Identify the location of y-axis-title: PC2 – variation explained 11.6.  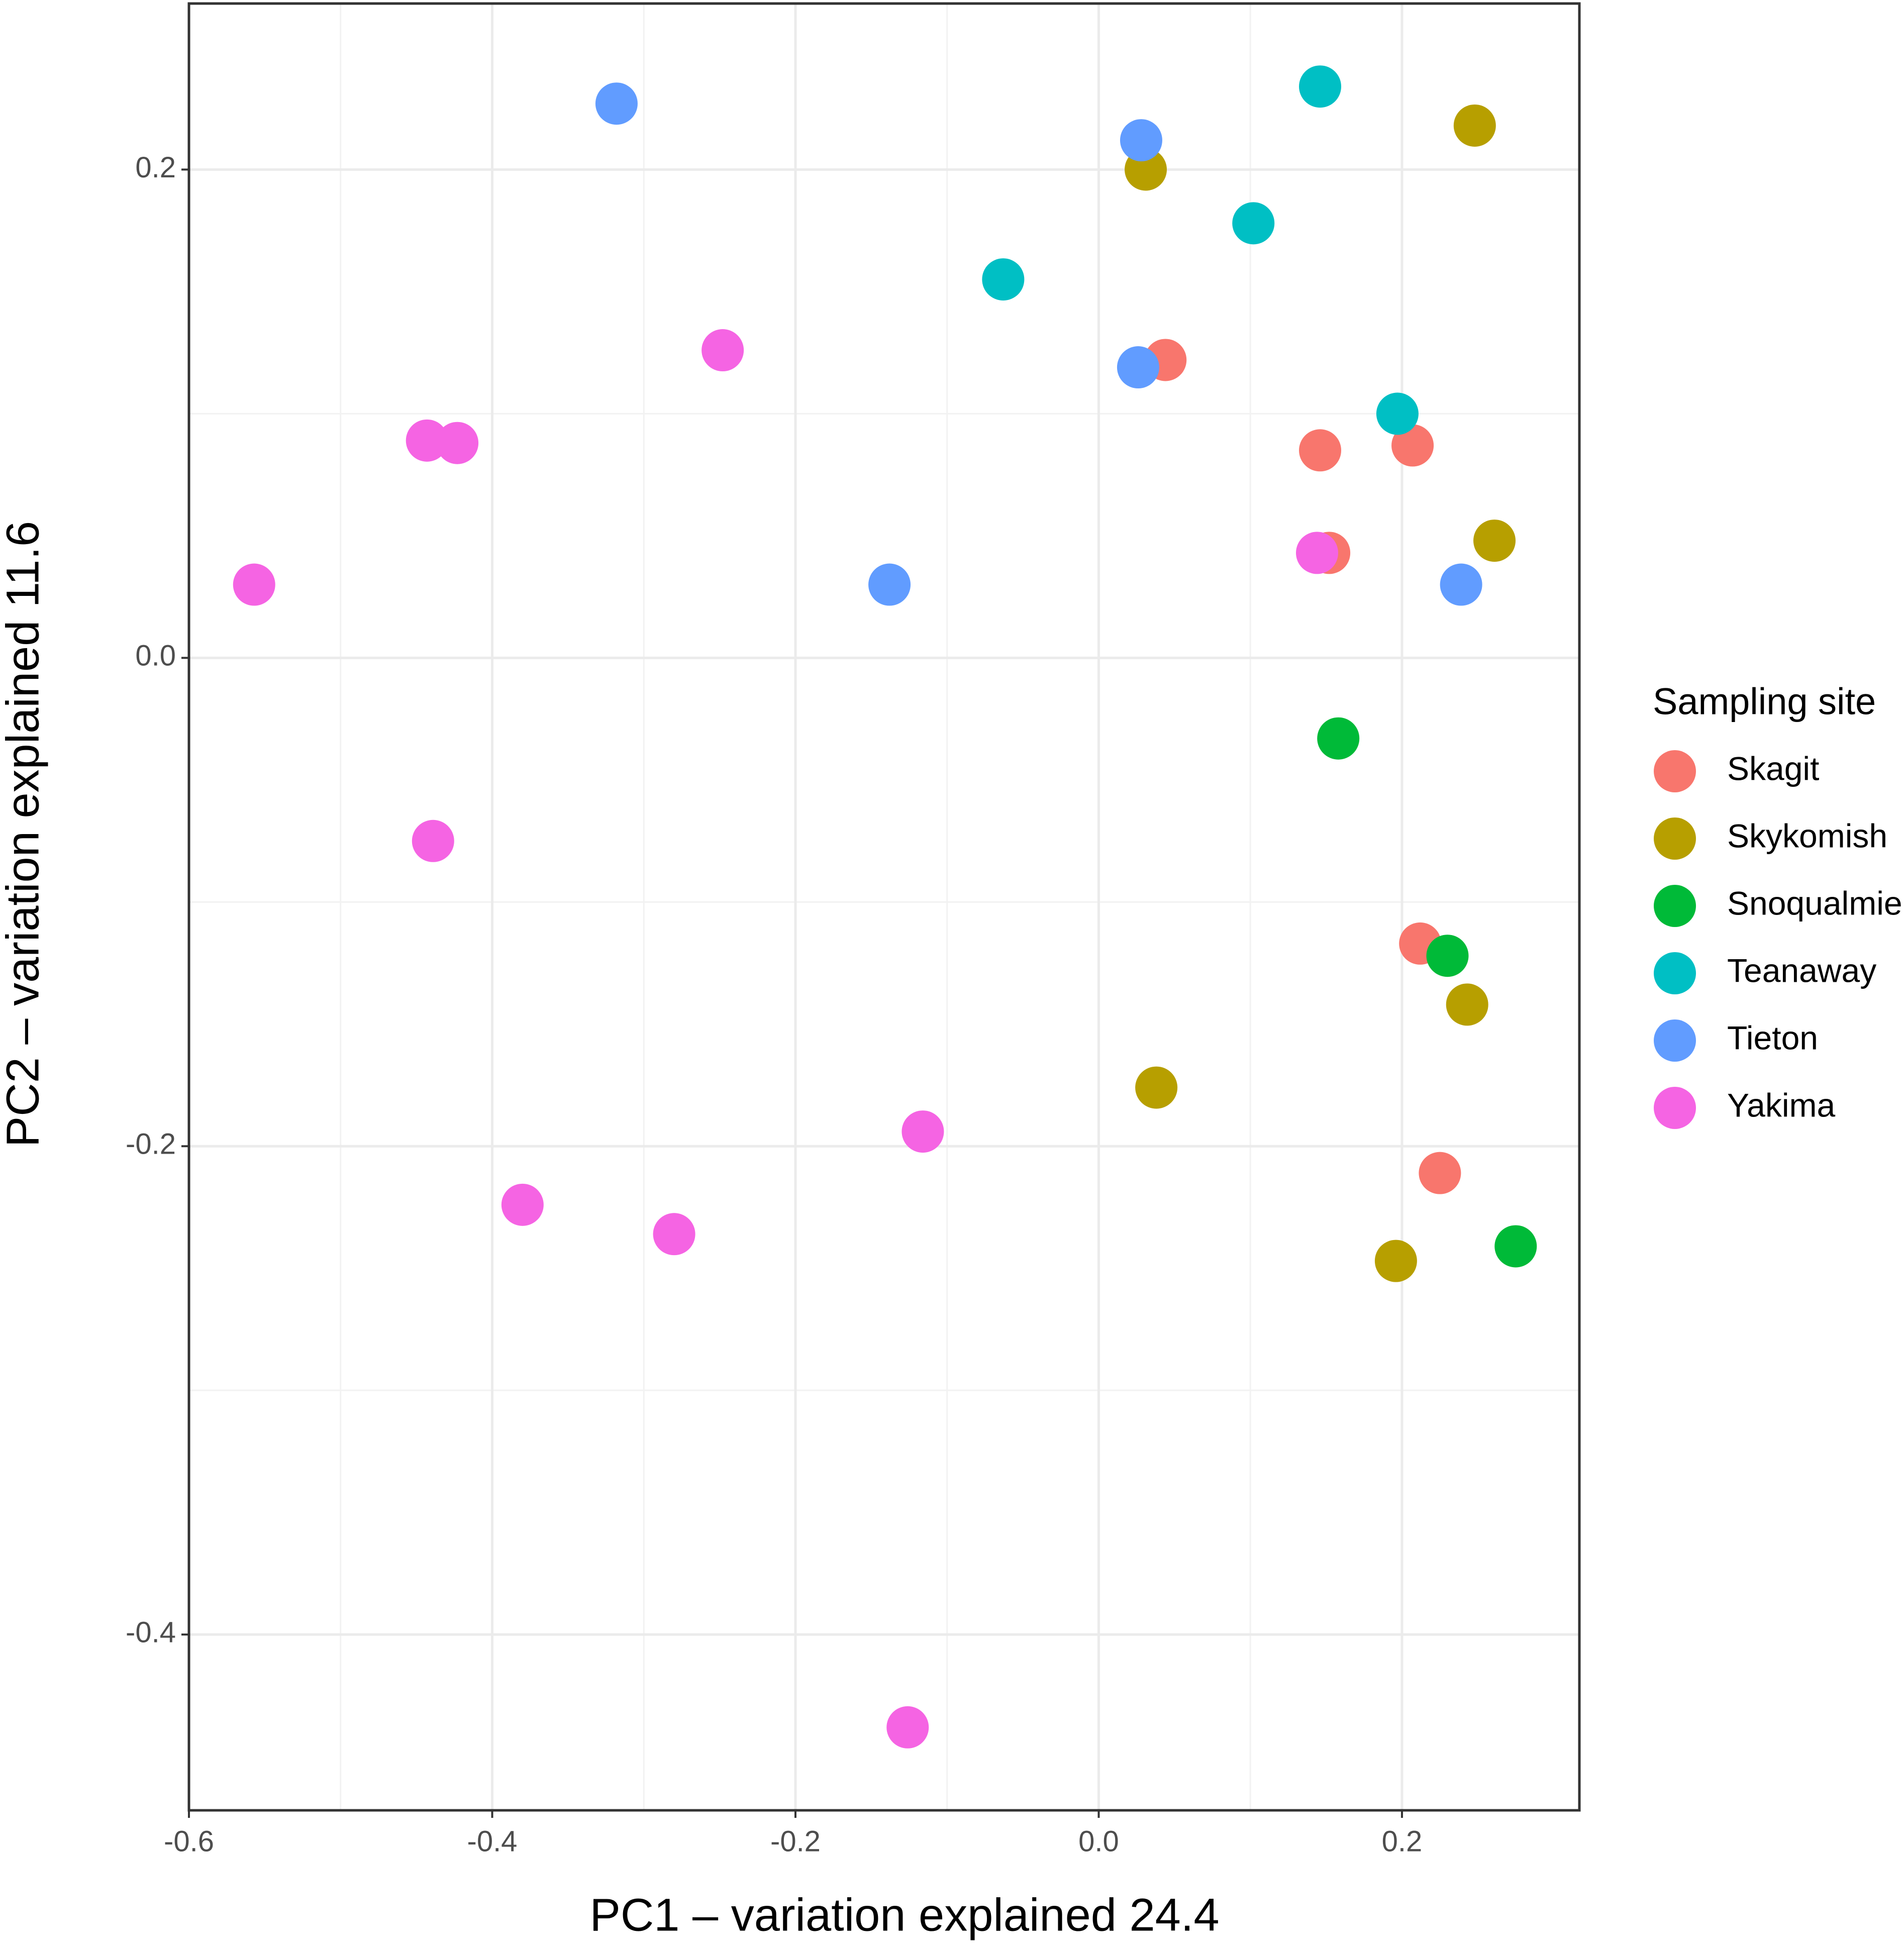
(24, 834).